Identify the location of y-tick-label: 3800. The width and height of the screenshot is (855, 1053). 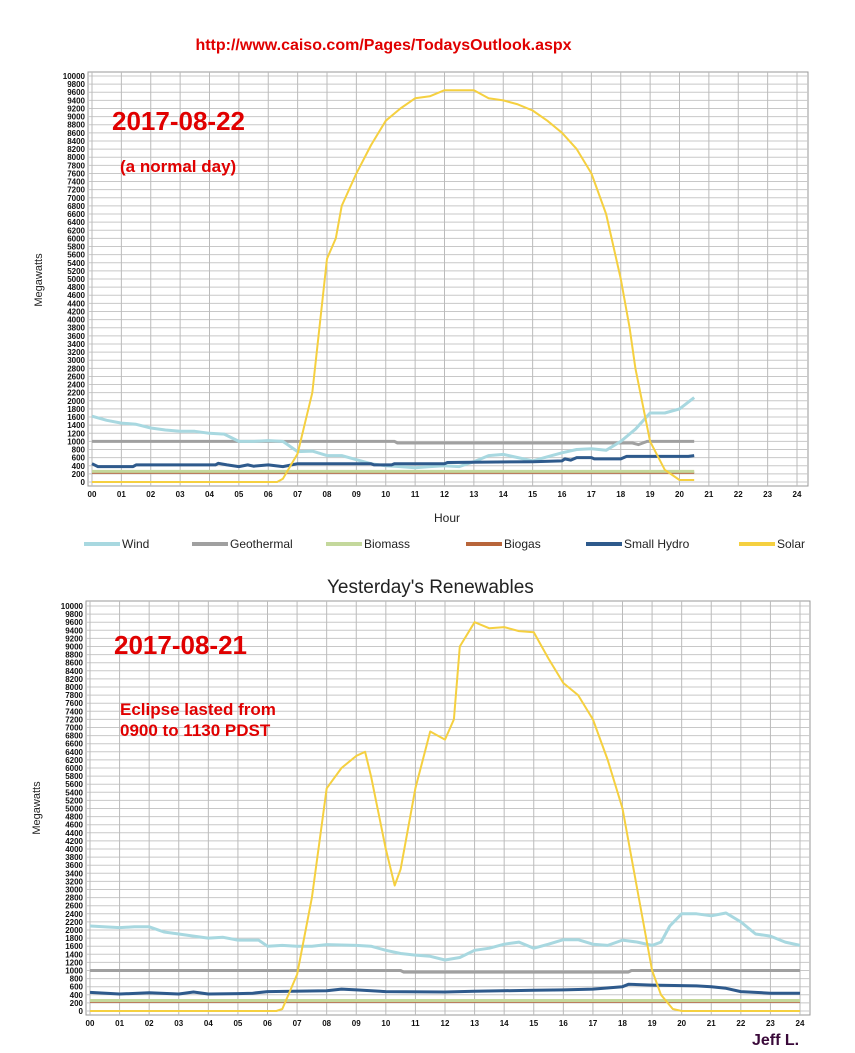
(76, 328).